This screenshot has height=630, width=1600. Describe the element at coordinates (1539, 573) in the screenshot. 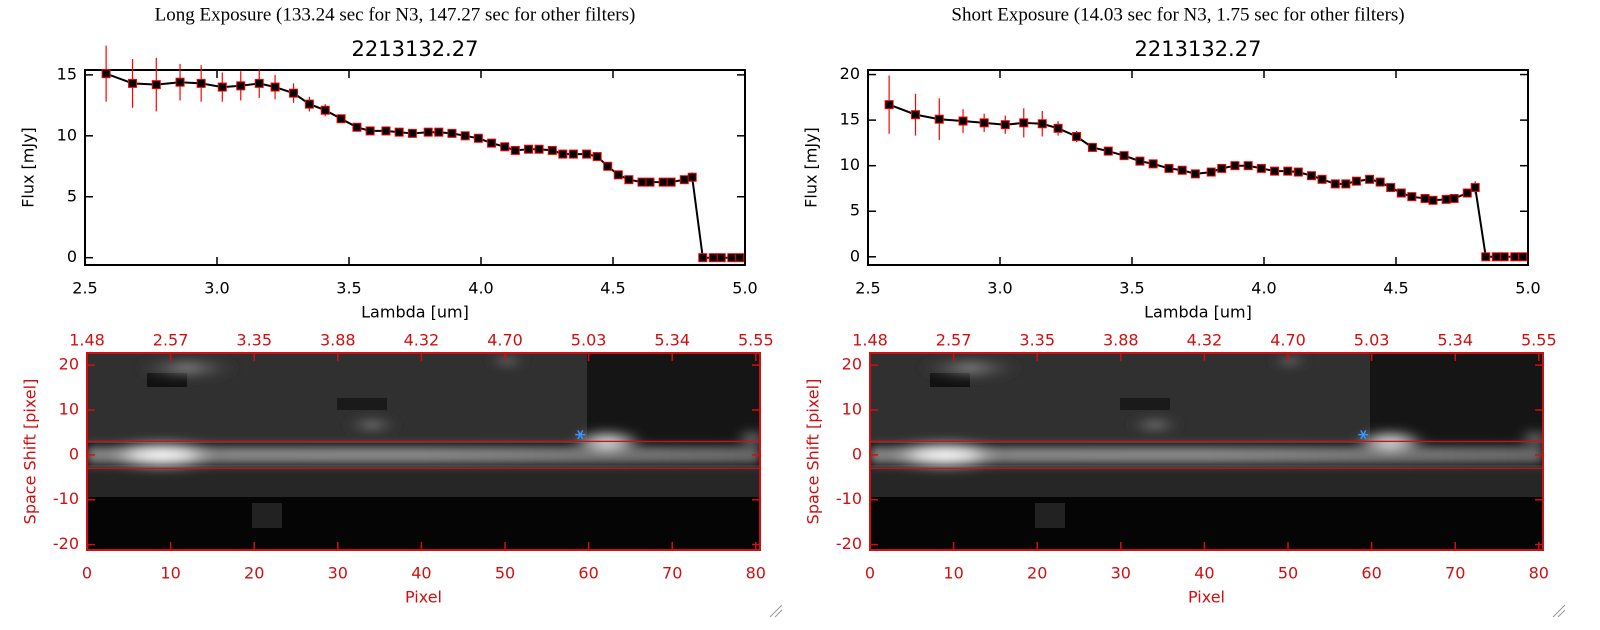

I see `x-tick-label: 80` at that location.